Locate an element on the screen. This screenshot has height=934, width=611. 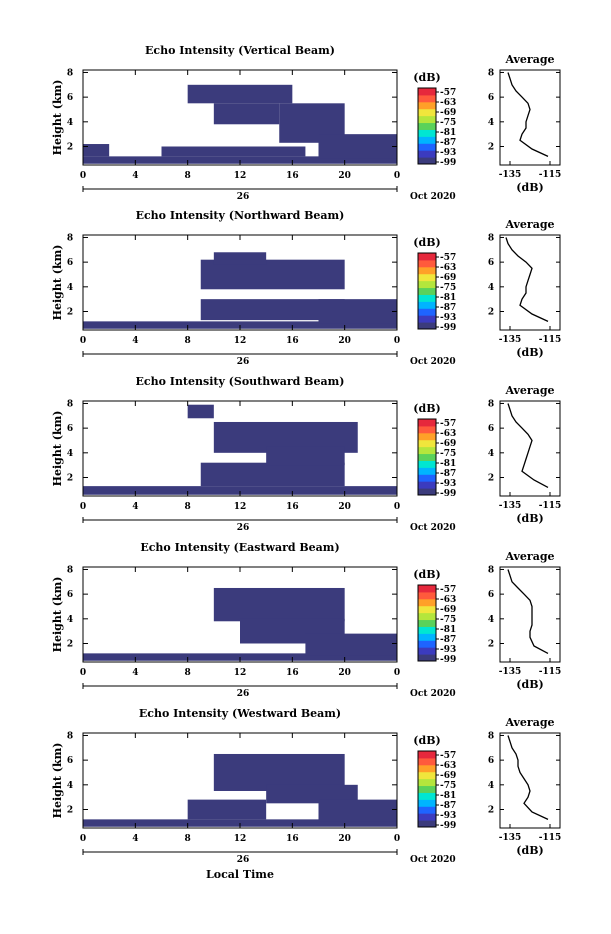
y-tick-label: 2 is located at coordinates (70, 644).